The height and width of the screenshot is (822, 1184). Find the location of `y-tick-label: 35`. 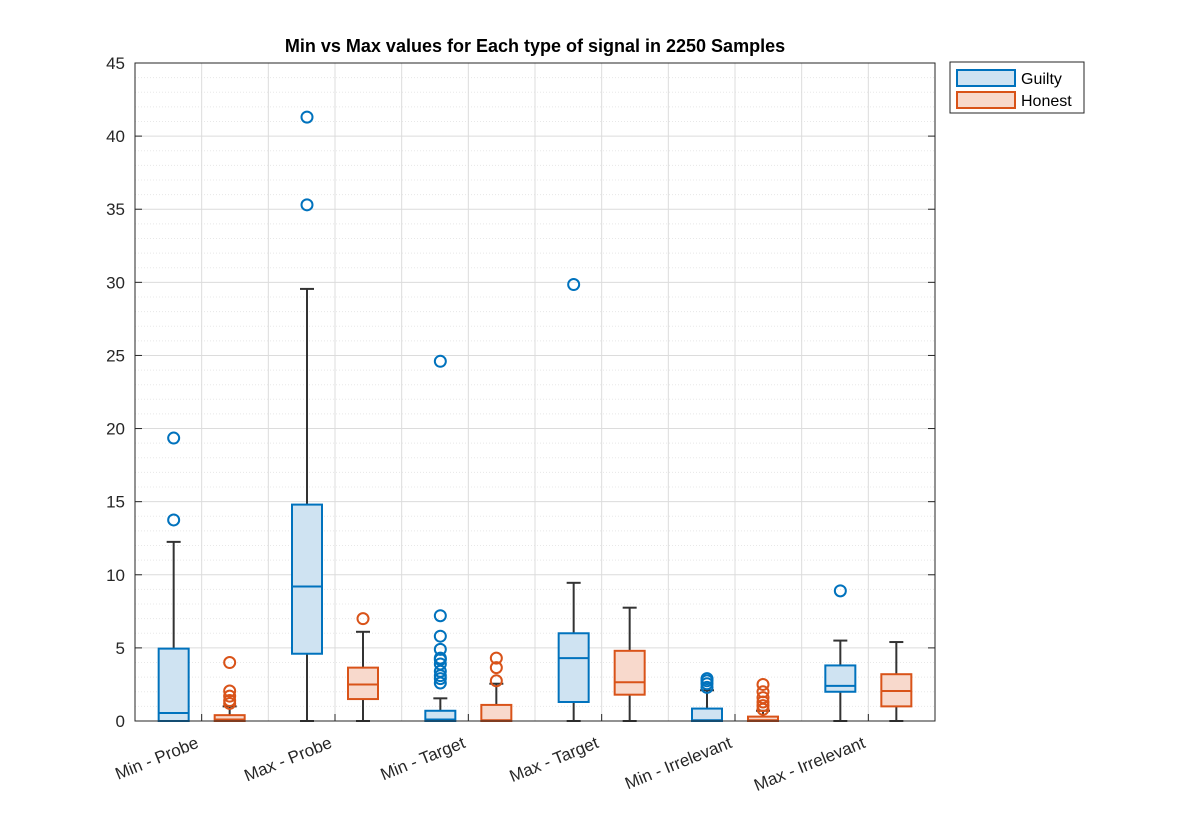

y-tick-label: 35 is located at coordinates (115, 209).